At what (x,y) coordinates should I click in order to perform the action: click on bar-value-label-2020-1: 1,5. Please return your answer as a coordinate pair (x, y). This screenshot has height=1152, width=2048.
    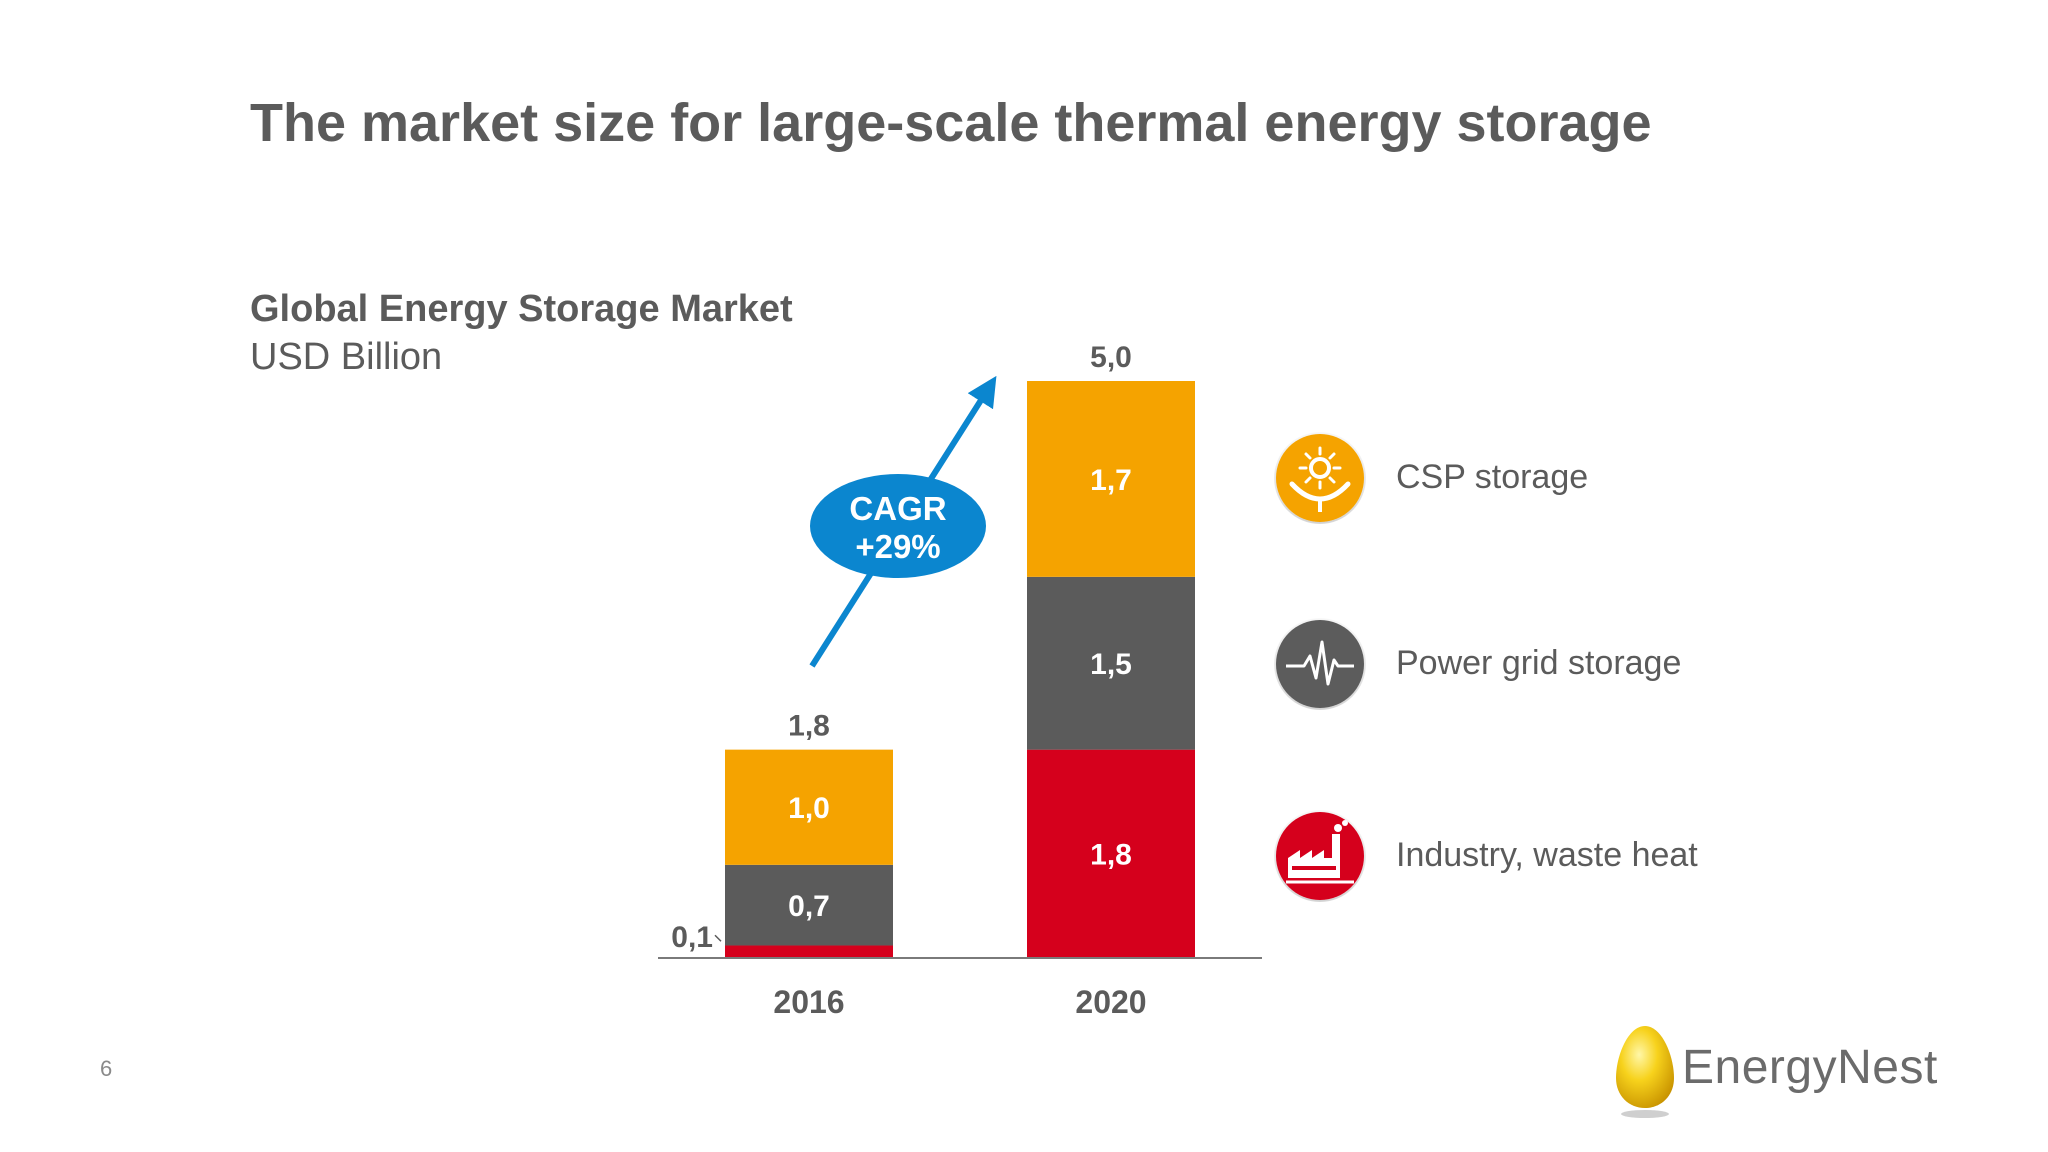
    Looking at the image, I should click on (1111, 664).